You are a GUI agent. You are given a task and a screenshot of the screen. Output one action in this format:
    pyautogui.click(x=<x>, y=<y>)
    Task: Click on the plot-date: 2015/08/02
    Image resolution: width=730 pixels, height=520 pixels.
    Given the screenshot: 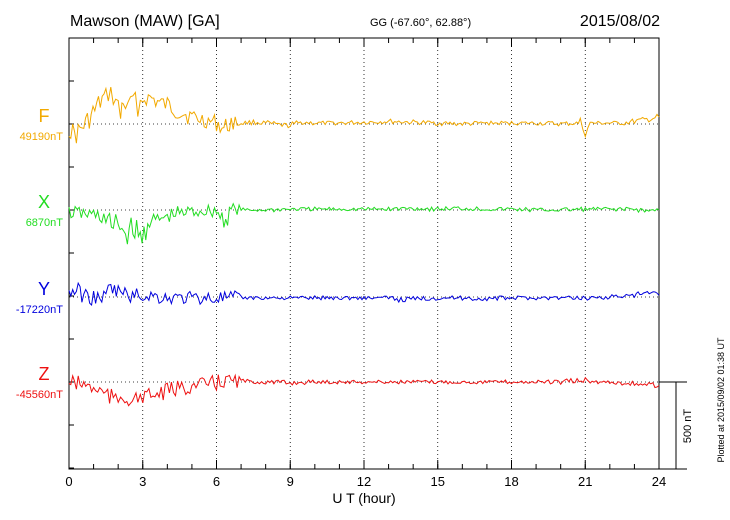 What is the action you would take?
    pyautogui.click(x=620, y=21)
    